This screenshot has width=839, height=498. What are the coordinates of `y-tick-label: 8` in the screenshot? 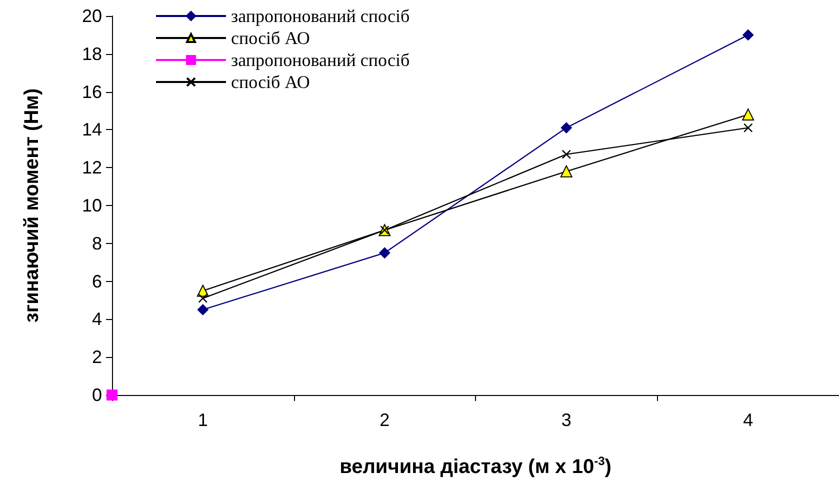 It's located at (97, 243).